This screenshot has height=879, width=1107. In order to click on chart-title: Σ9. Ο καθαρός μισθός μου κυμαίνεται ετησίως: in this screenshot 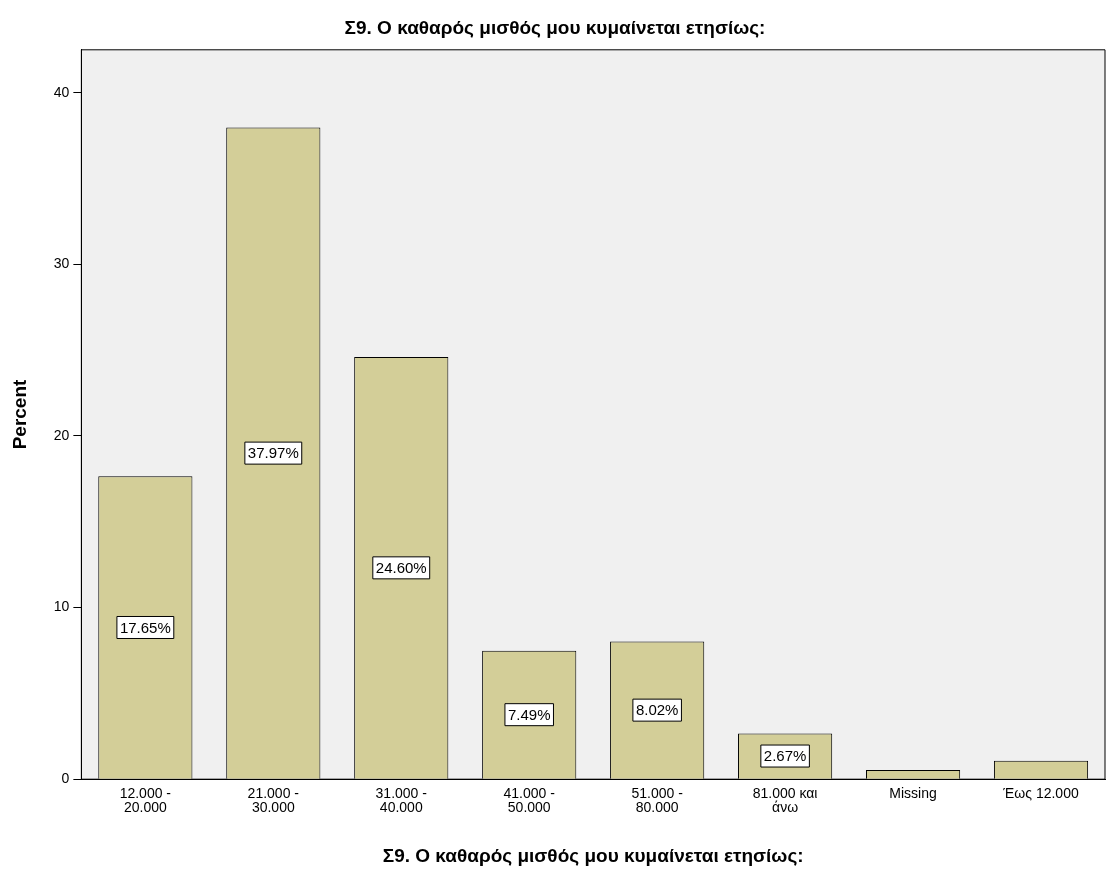, I will do `click(555, 27)`.